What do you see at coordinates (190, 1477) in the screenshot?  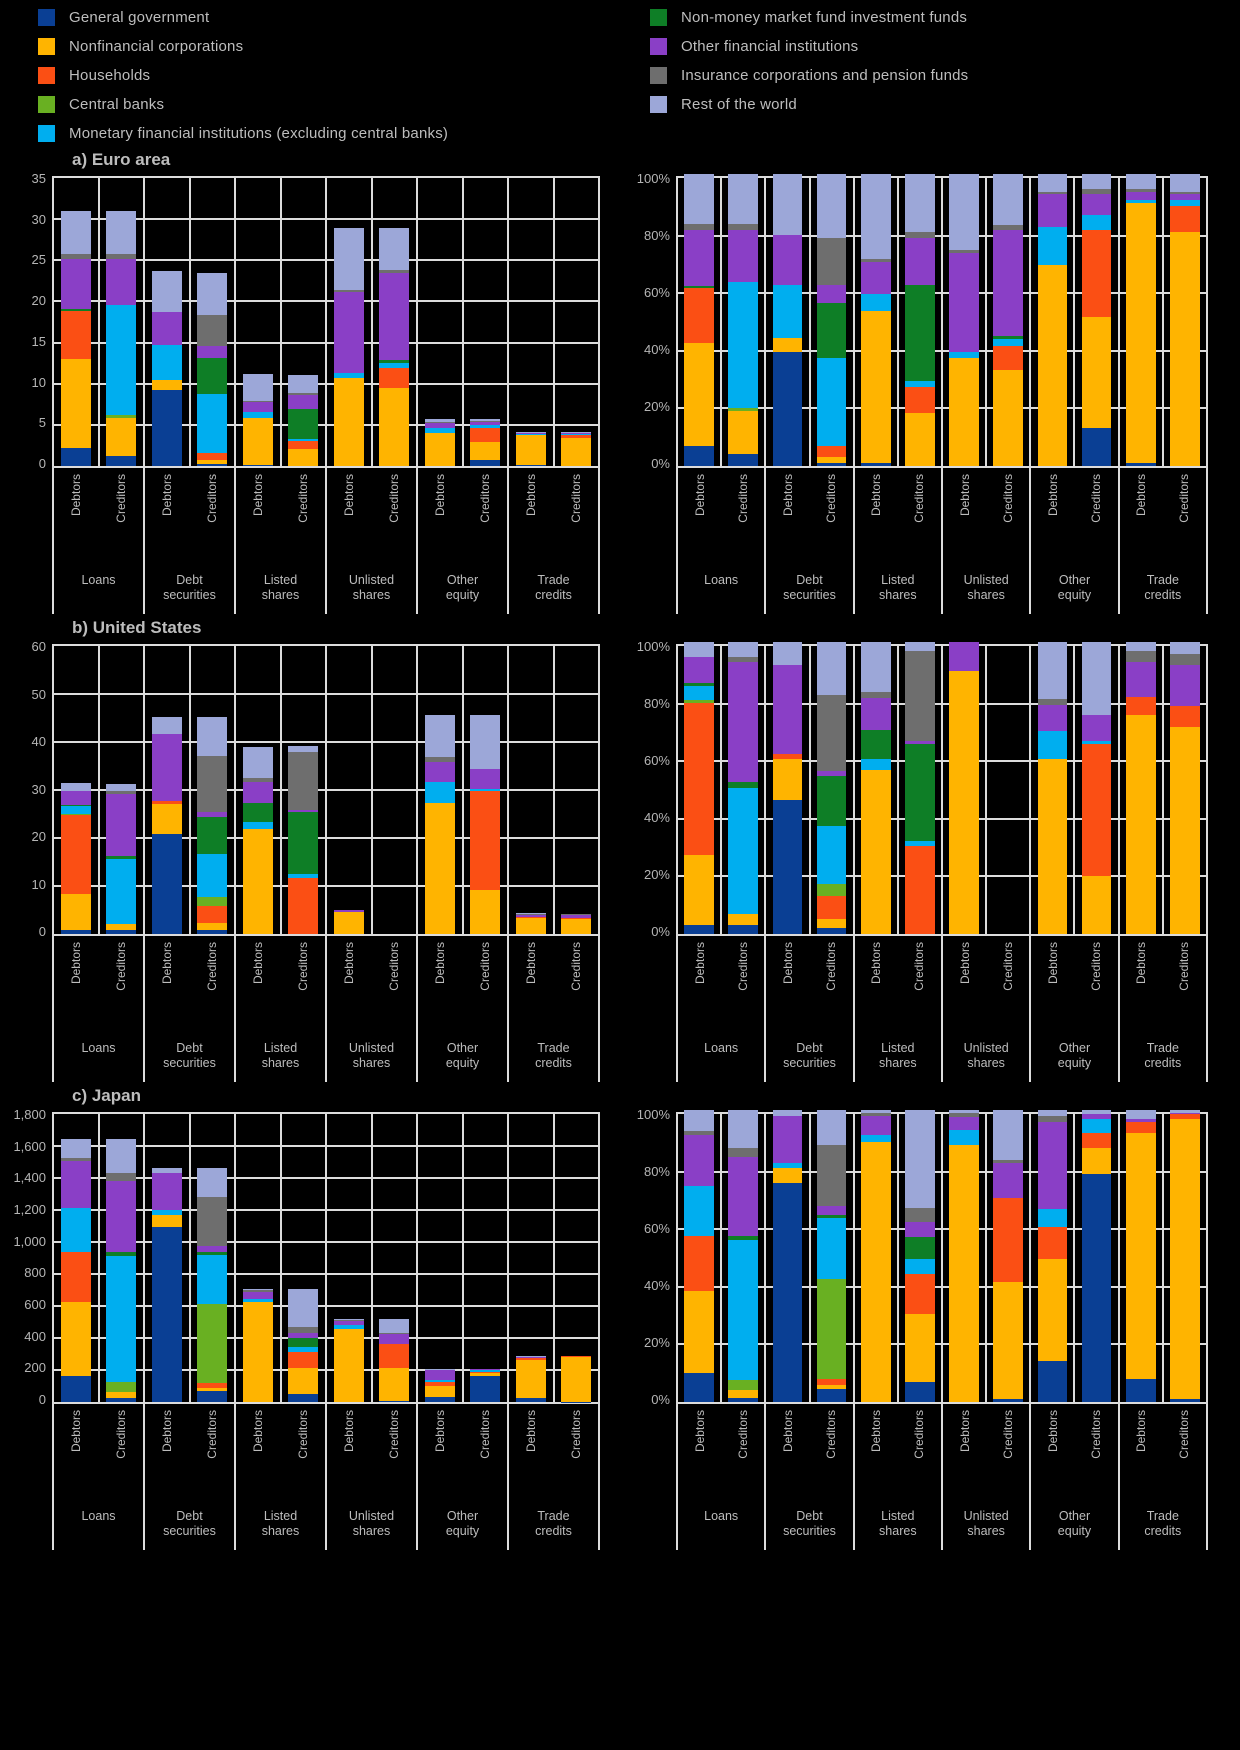 I see `group-label-cell: Debtors Creditors Debt securities` at bounding box center [190, 1477].